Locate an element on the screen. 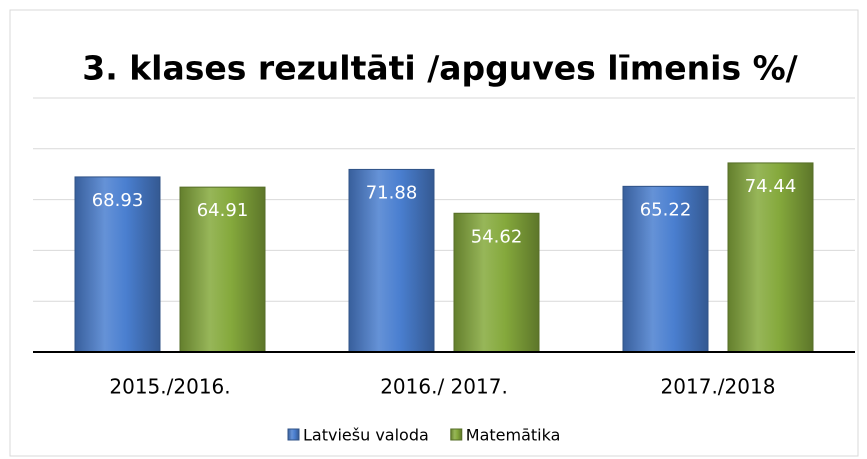 The height and width of the screenshot is (459, 867). data-label: 65.22 is located at coordinates (666, 209).